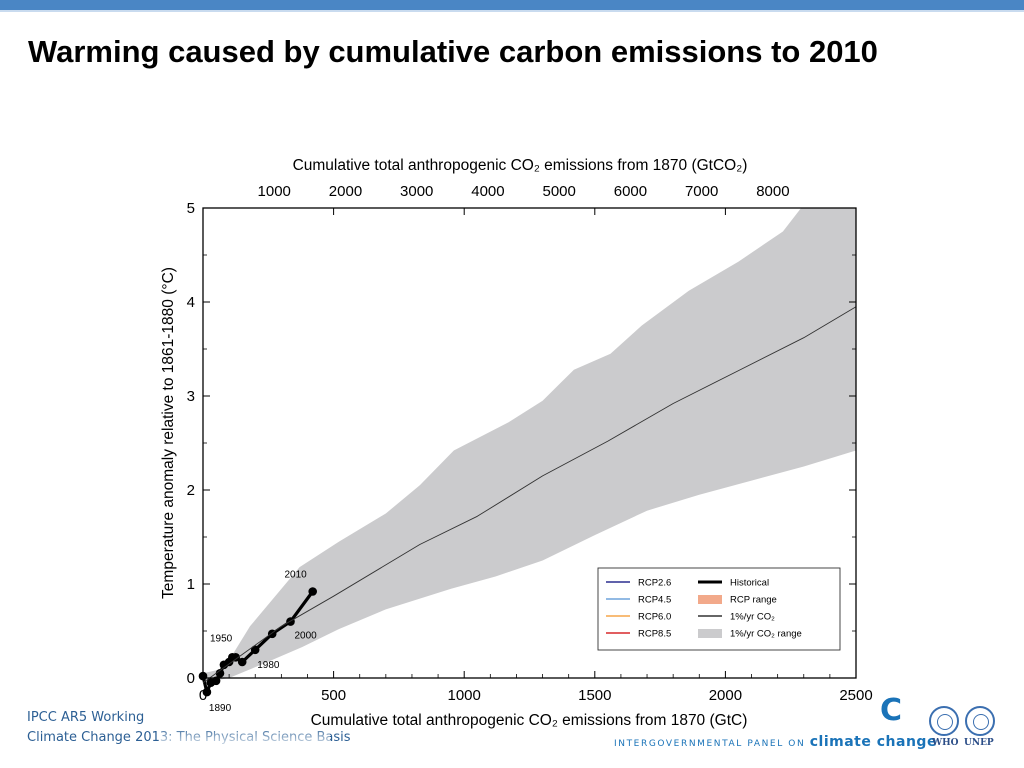 The image size is (1024, 768). I want to click on unep-label: UNEP, so click(979, 743).